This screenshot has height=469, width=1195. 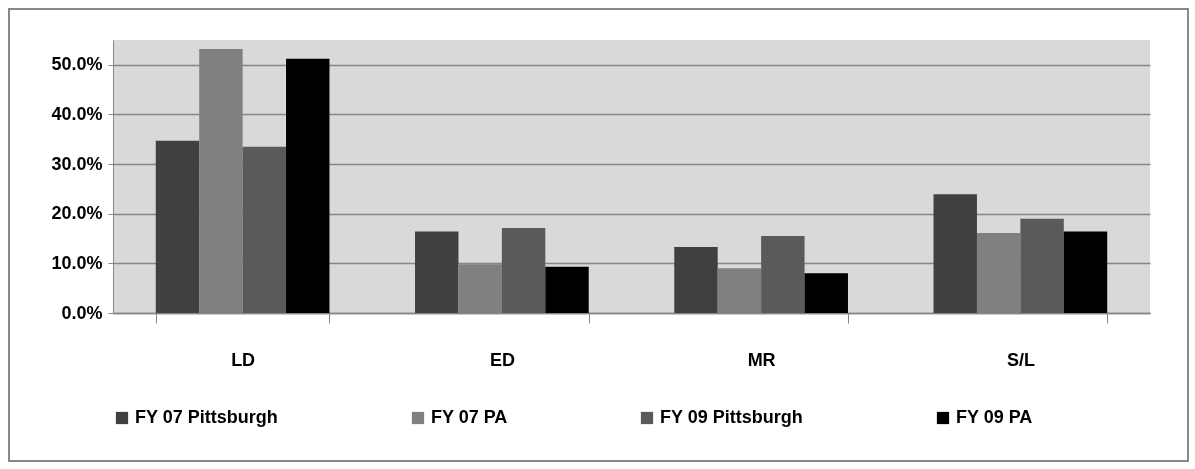 I want to click on y-tick-label: 20.0%, so click(x=77, y=213).